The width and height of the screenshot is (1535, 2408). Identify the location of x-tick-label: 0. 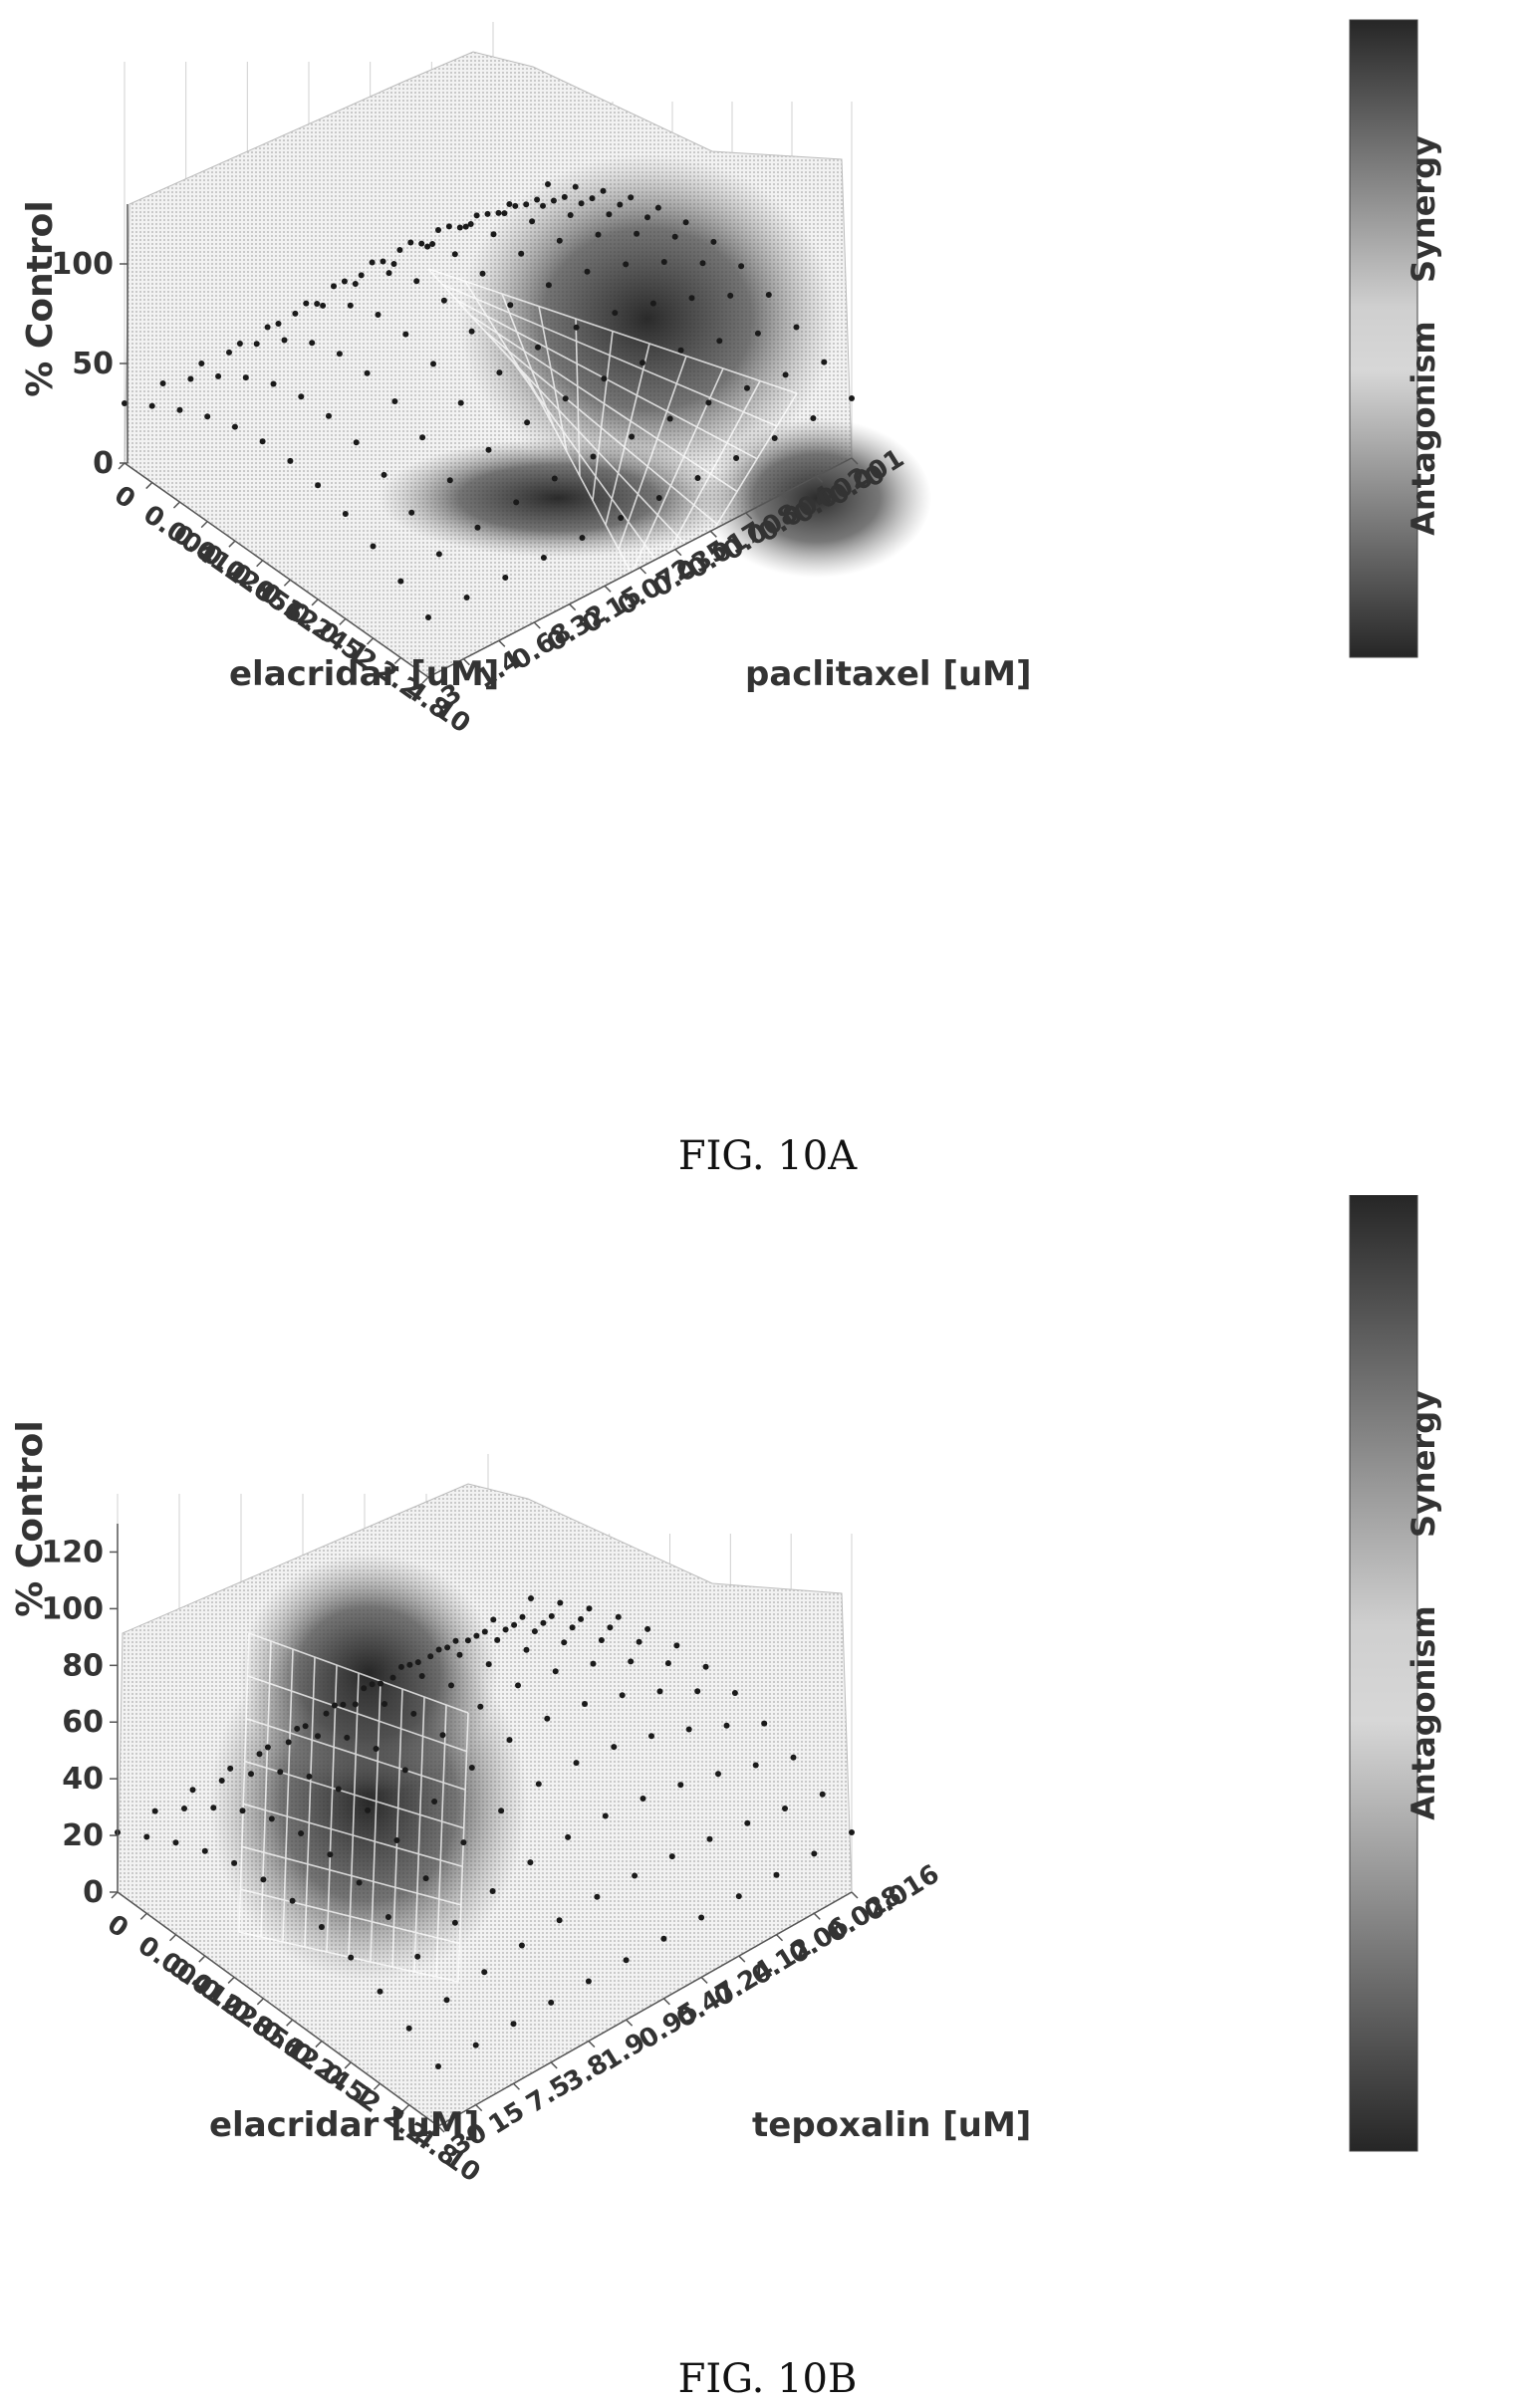
(117, 1926).